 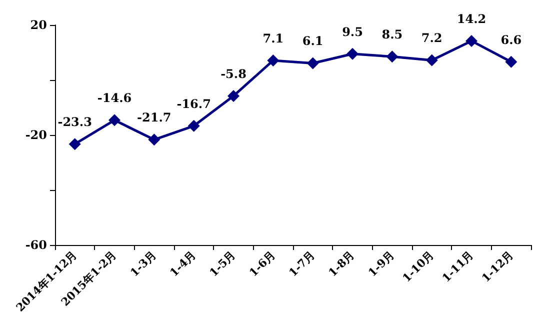 I want to click on x-tick-label: 1-9月, so click(x=381, y=264).